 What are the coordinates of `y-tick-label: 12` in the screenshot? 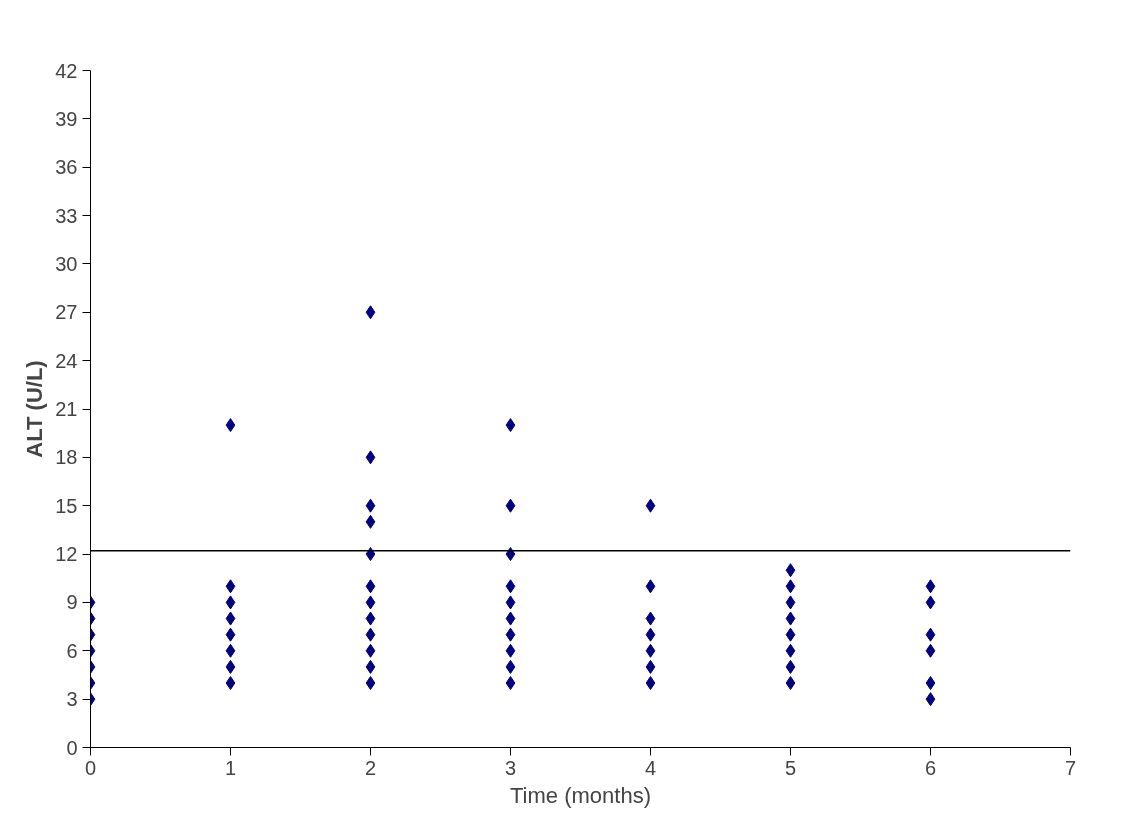 It's located at (66, 554).